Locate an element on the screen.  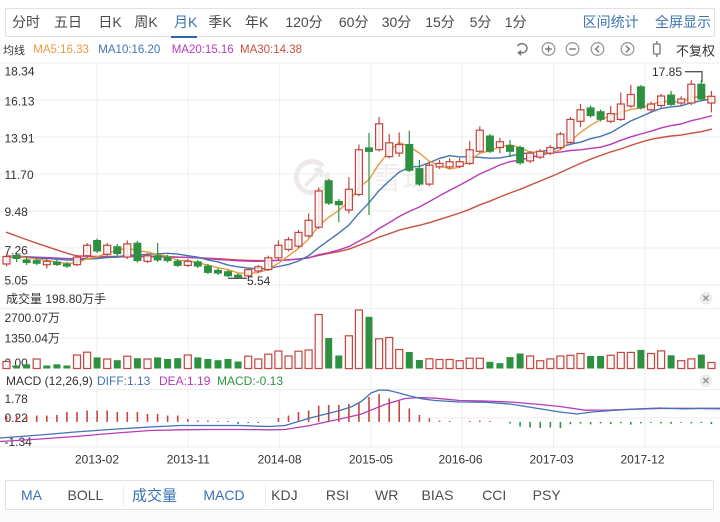
svg-text: 2017-12 is located at coordinates (642, 460).